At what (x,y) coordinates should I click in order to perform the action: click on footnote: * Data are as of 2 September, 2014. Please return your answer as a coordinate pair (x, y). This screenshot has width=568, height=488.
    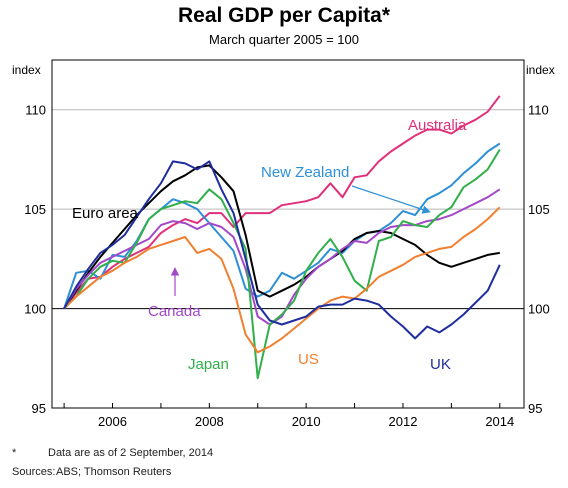
    Looking at the image, I should click on (112, 453).